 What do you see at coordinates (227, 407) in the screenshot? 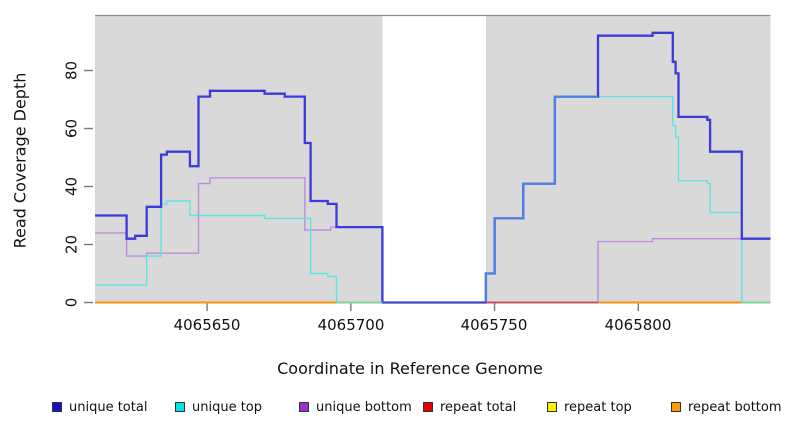
I see `legend-label-unique-top: unique top` at bounding box center [227, 407].